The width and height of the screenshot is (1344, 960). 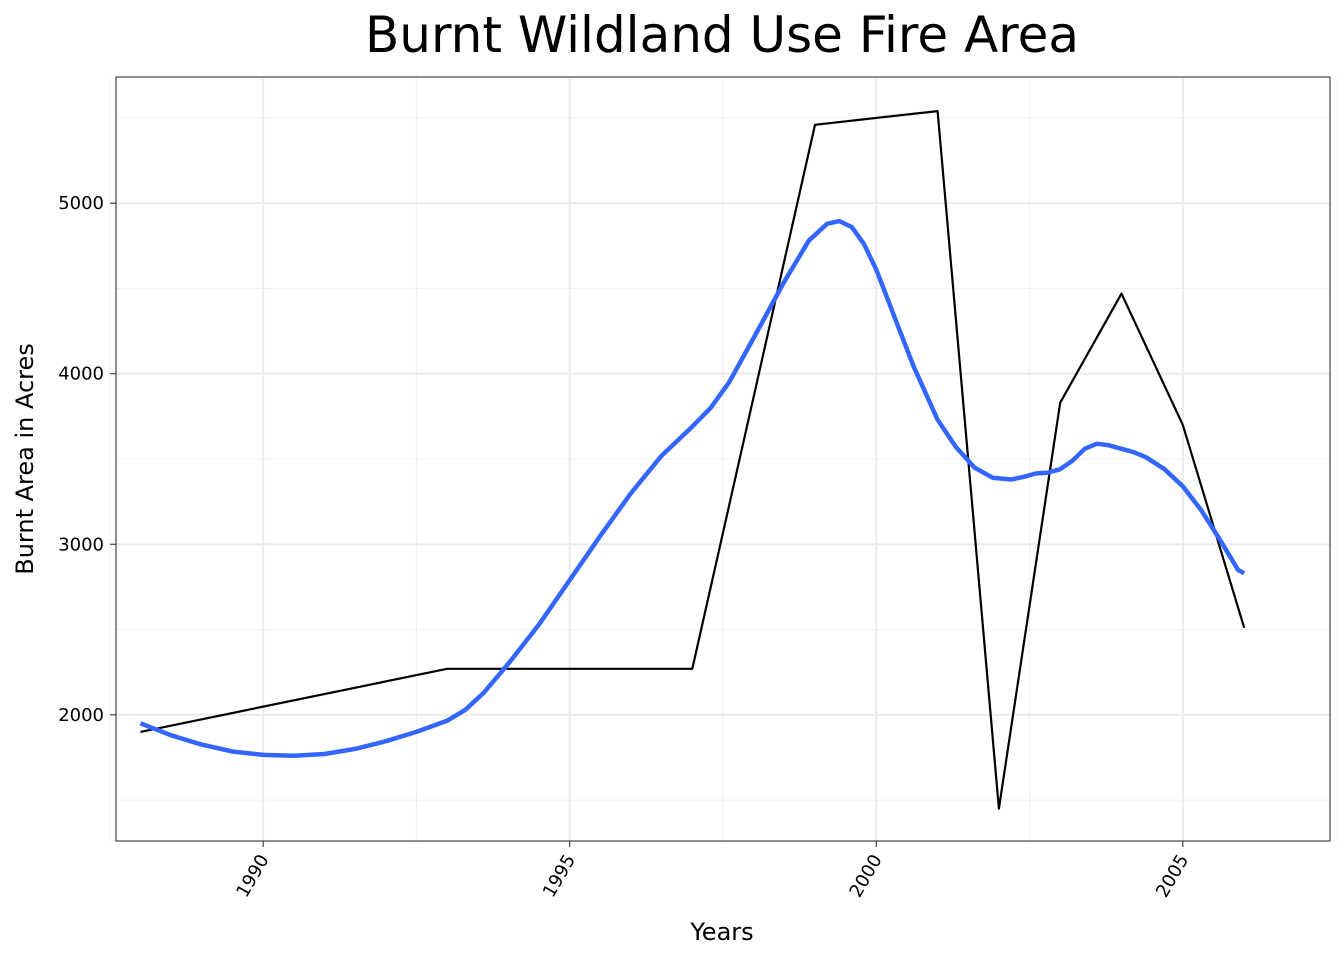 What do you see at coordinates (722, 35) in the screenshot?
I see `chart-title: Burnt Wildland Use Fire Area` at bounding box center [722, 35].